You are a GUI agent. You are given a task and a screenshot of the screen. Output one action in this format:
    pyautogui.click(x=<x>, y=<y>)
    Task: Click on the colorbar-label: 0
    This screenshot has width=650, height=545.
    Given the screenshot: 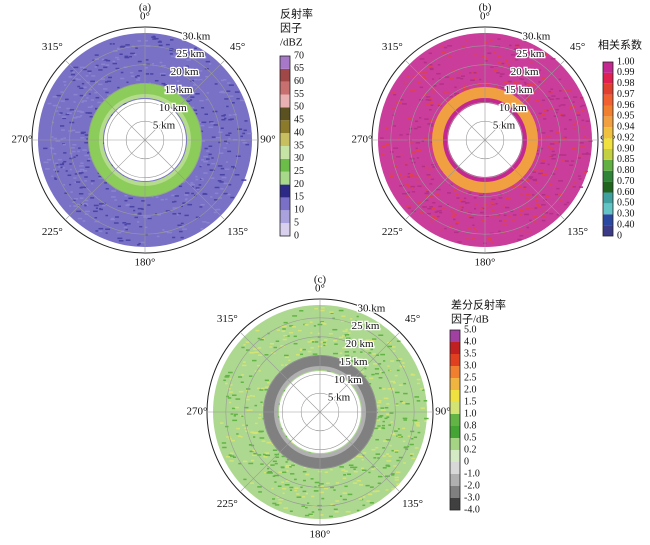 What is the action you would take?
    pyautogui.click(x=619, y=235)
    